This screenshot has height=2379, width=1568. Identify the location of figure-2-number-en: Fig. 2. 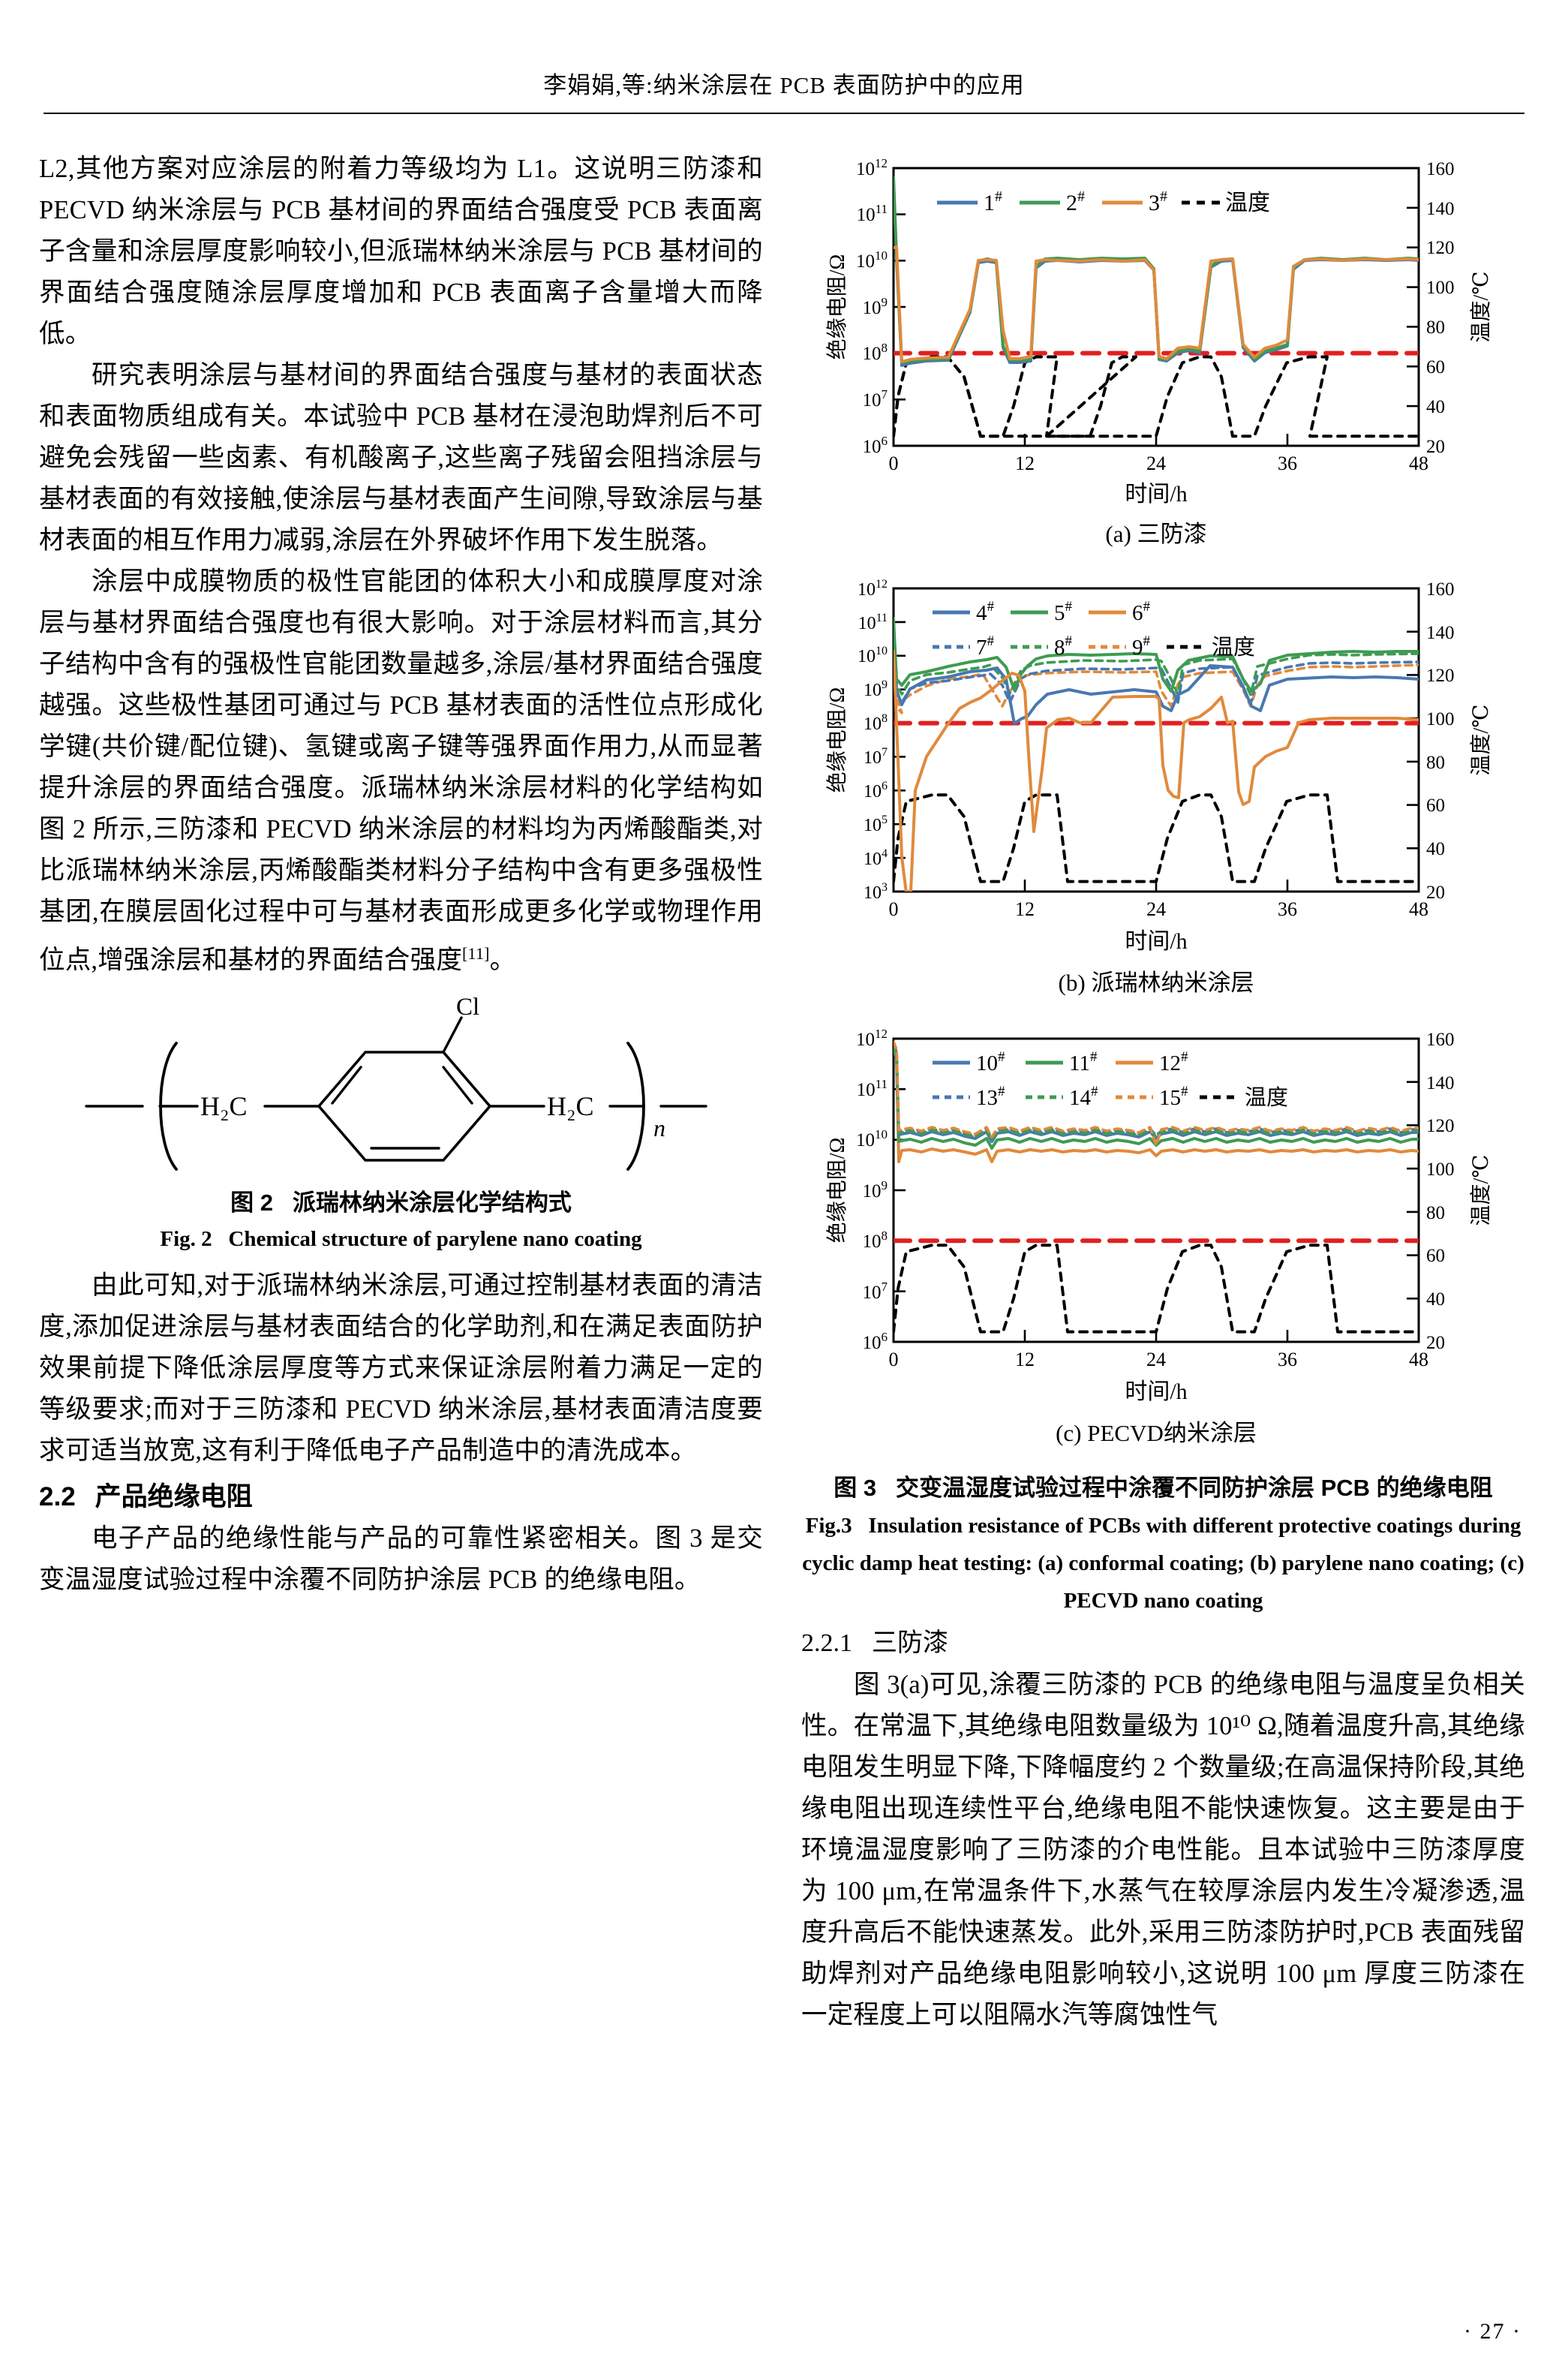
(186, 1238).